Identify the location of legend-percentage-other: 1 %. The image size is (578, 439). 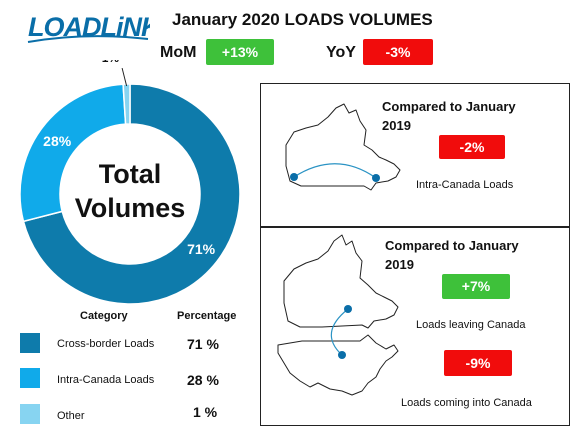
(205, 412).